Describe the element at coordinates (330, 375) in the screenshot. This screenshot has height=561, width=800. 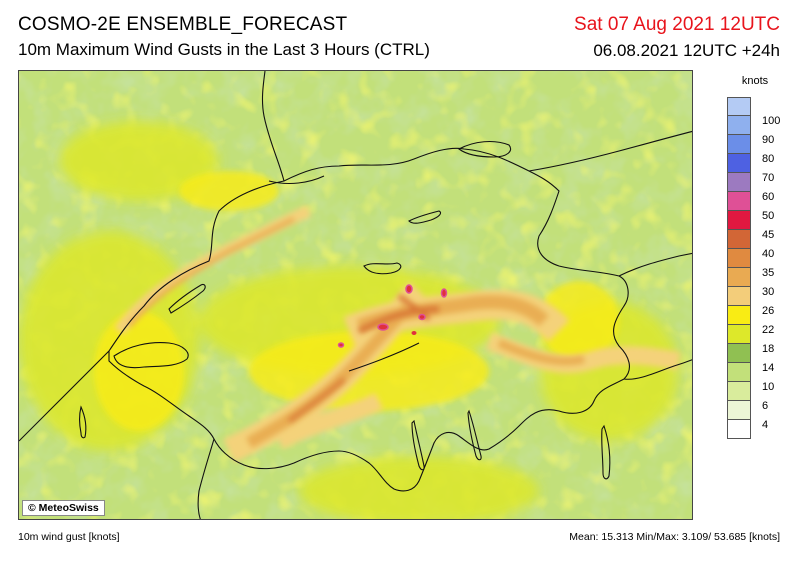
I see `alps-core-west` at that location.